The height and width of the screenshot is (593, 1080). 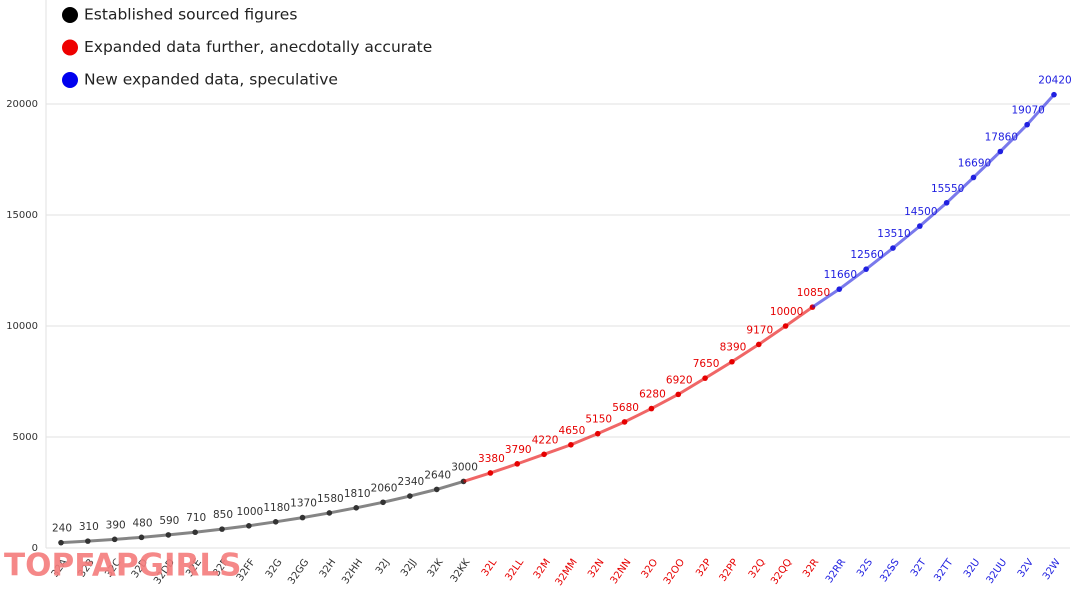 I want to click on data-label: 590, so click(x=169, y=521).